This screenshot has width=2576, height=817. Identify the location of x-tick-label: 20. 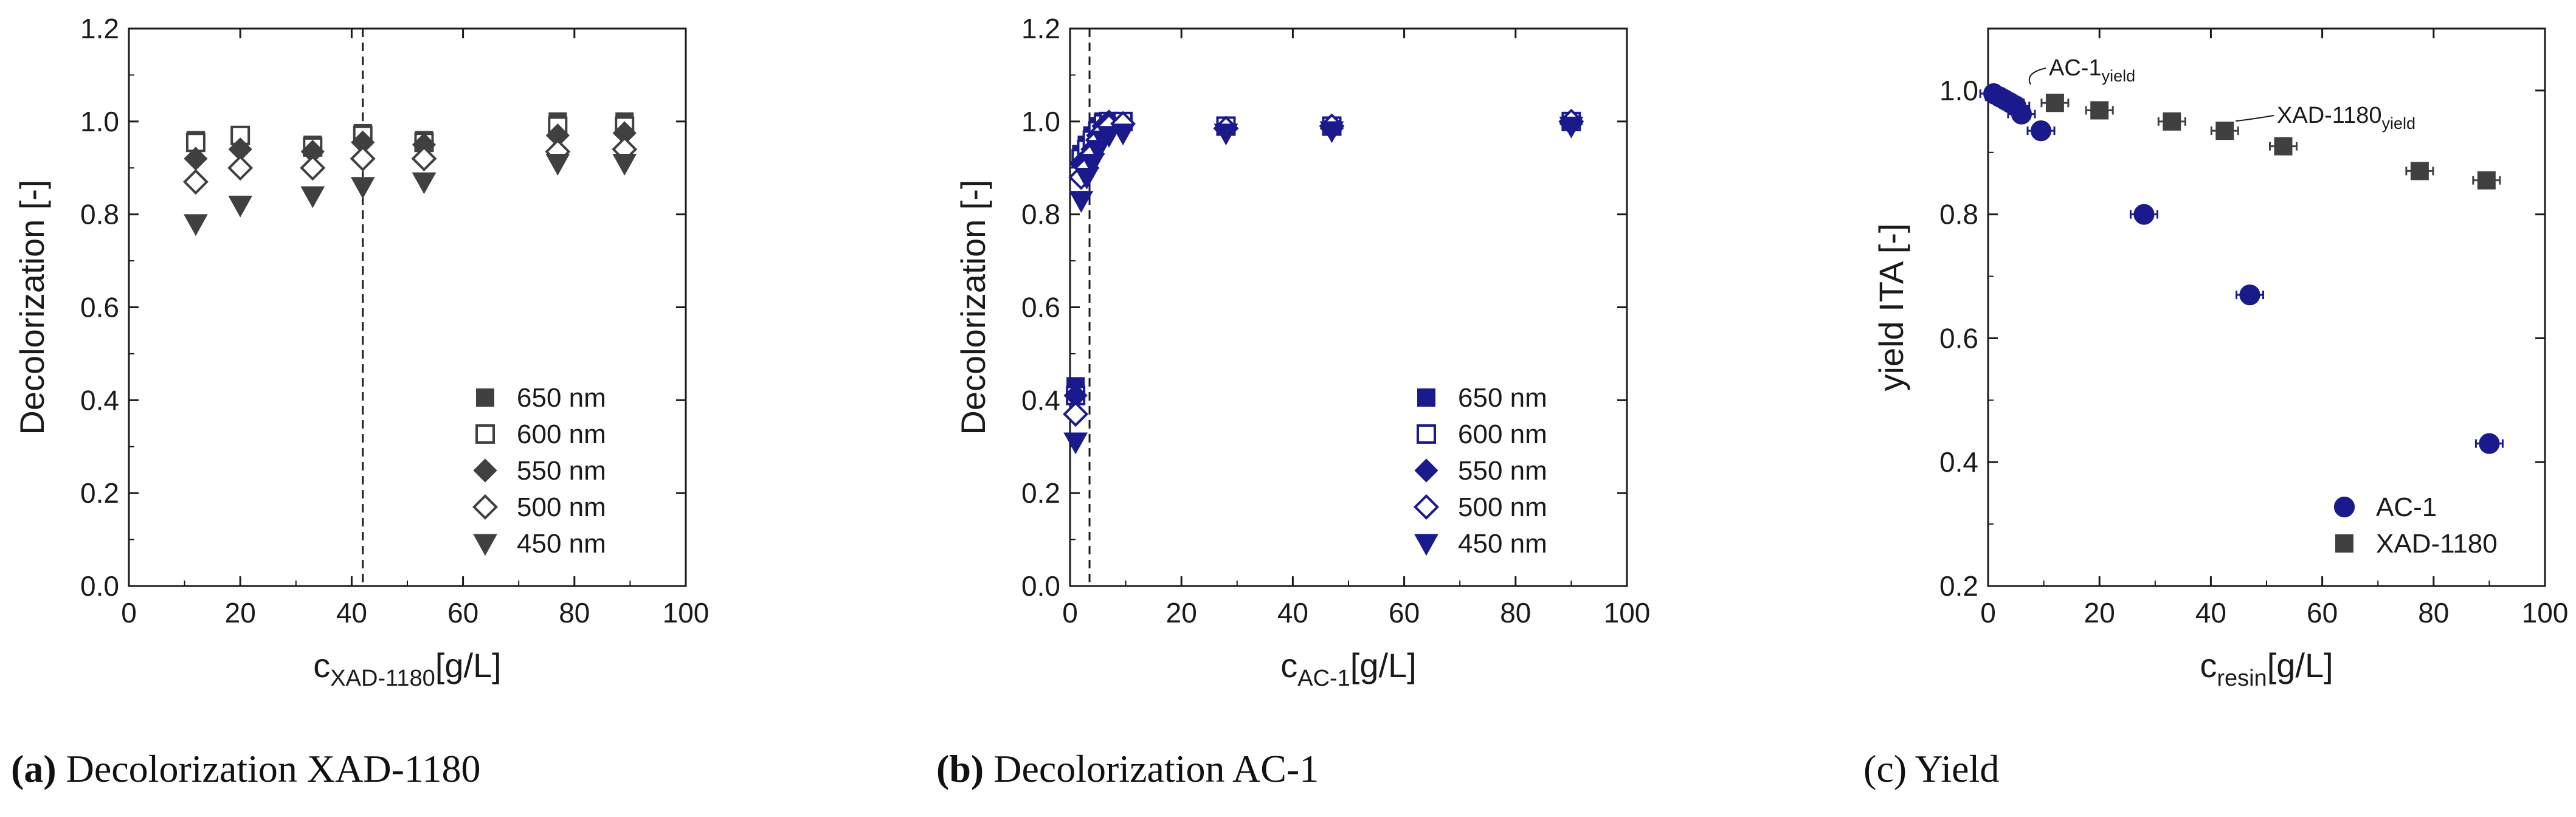
(1182, 613).